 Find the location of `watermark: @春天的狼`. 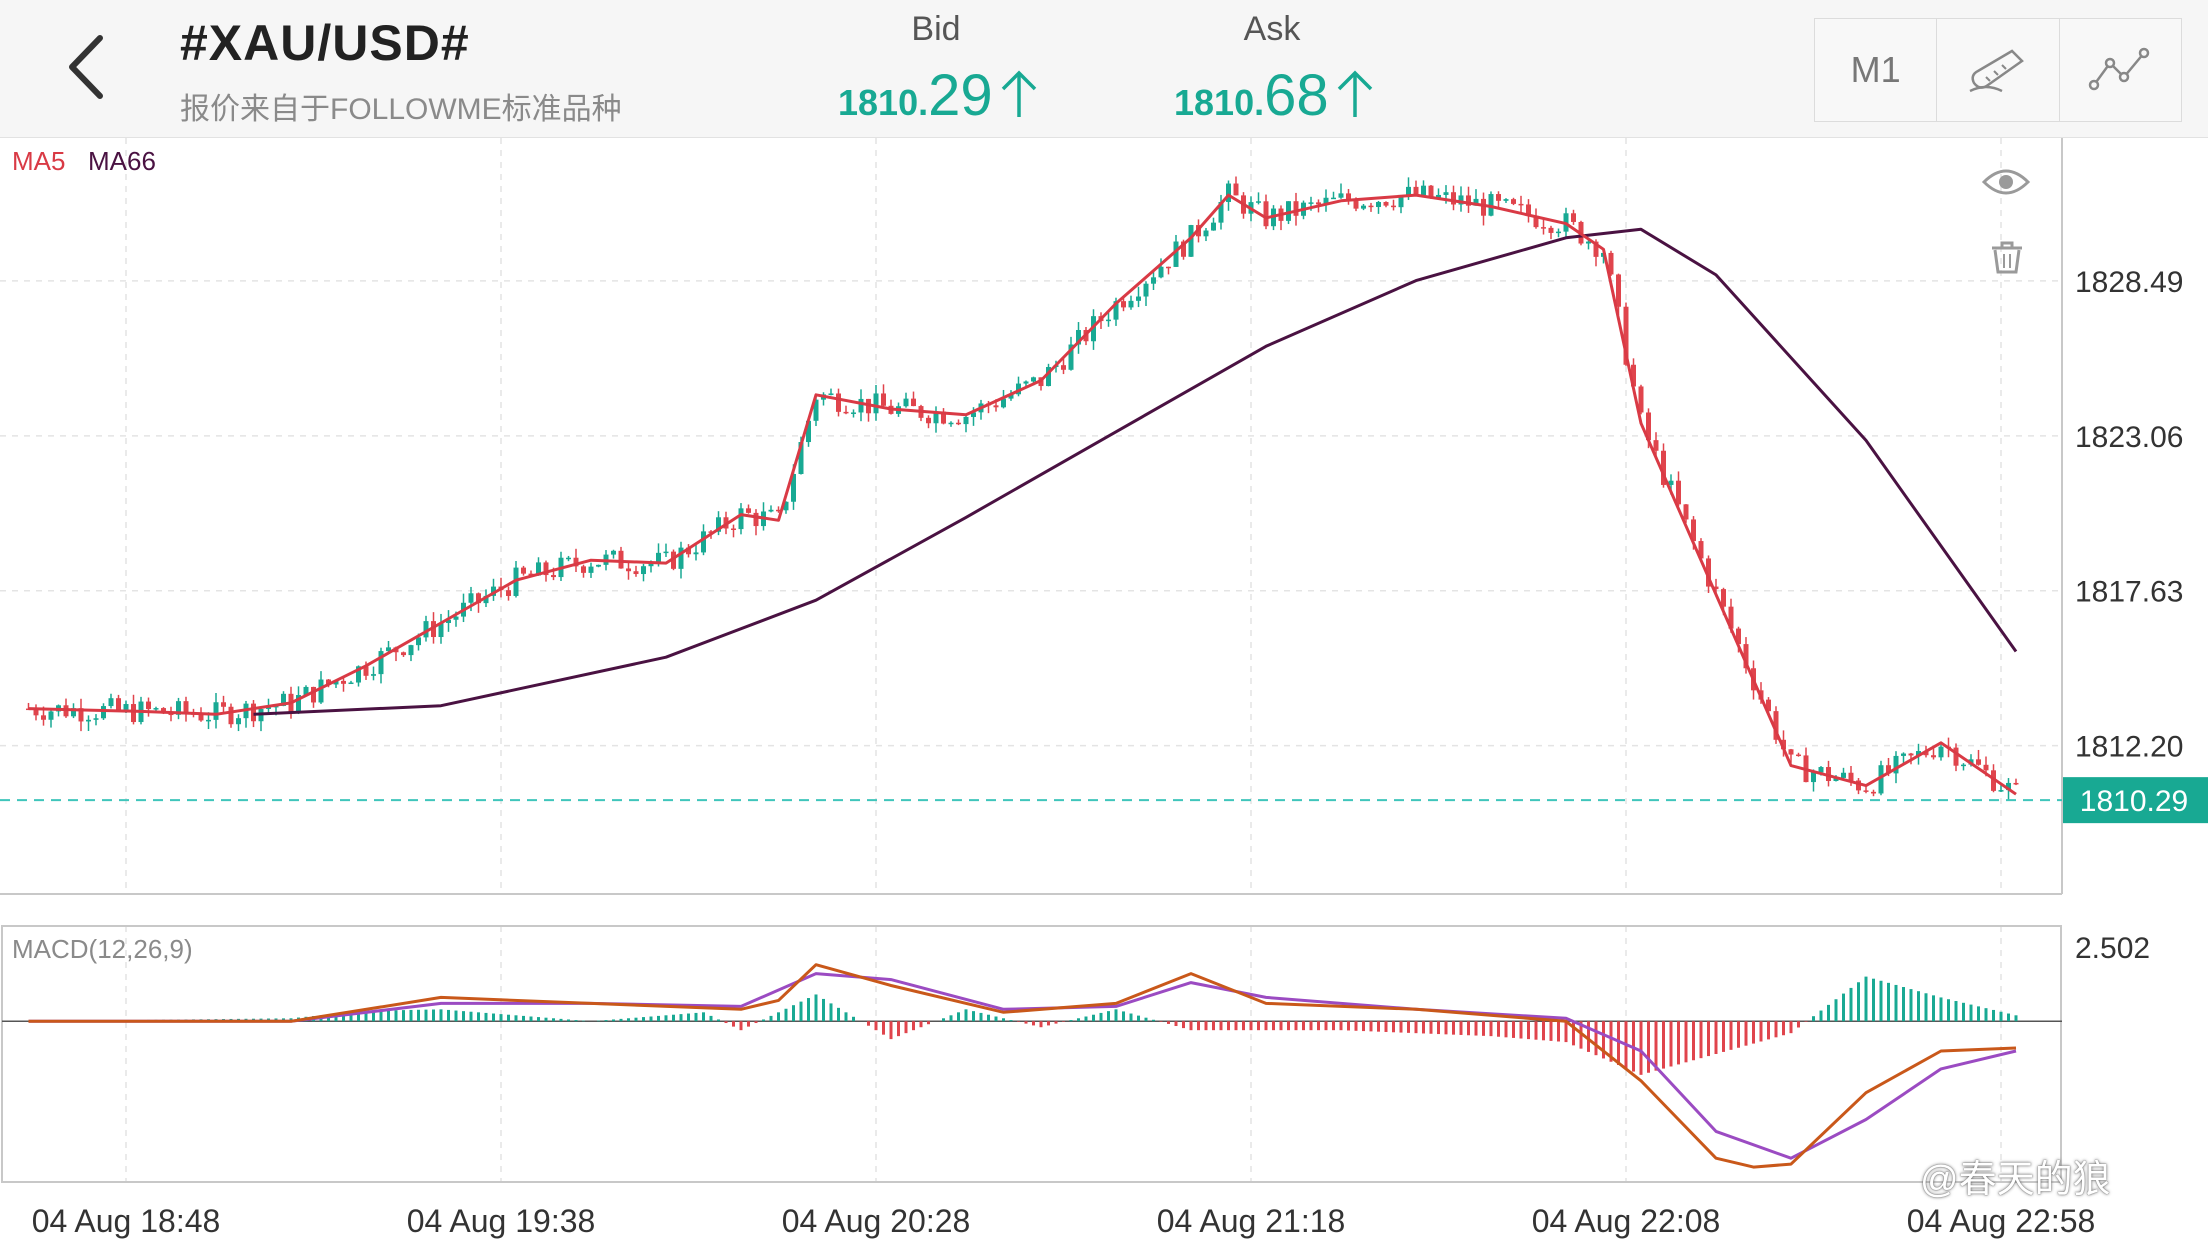

watermark: @春天的狼 is located at coordinates (2015, 1180).